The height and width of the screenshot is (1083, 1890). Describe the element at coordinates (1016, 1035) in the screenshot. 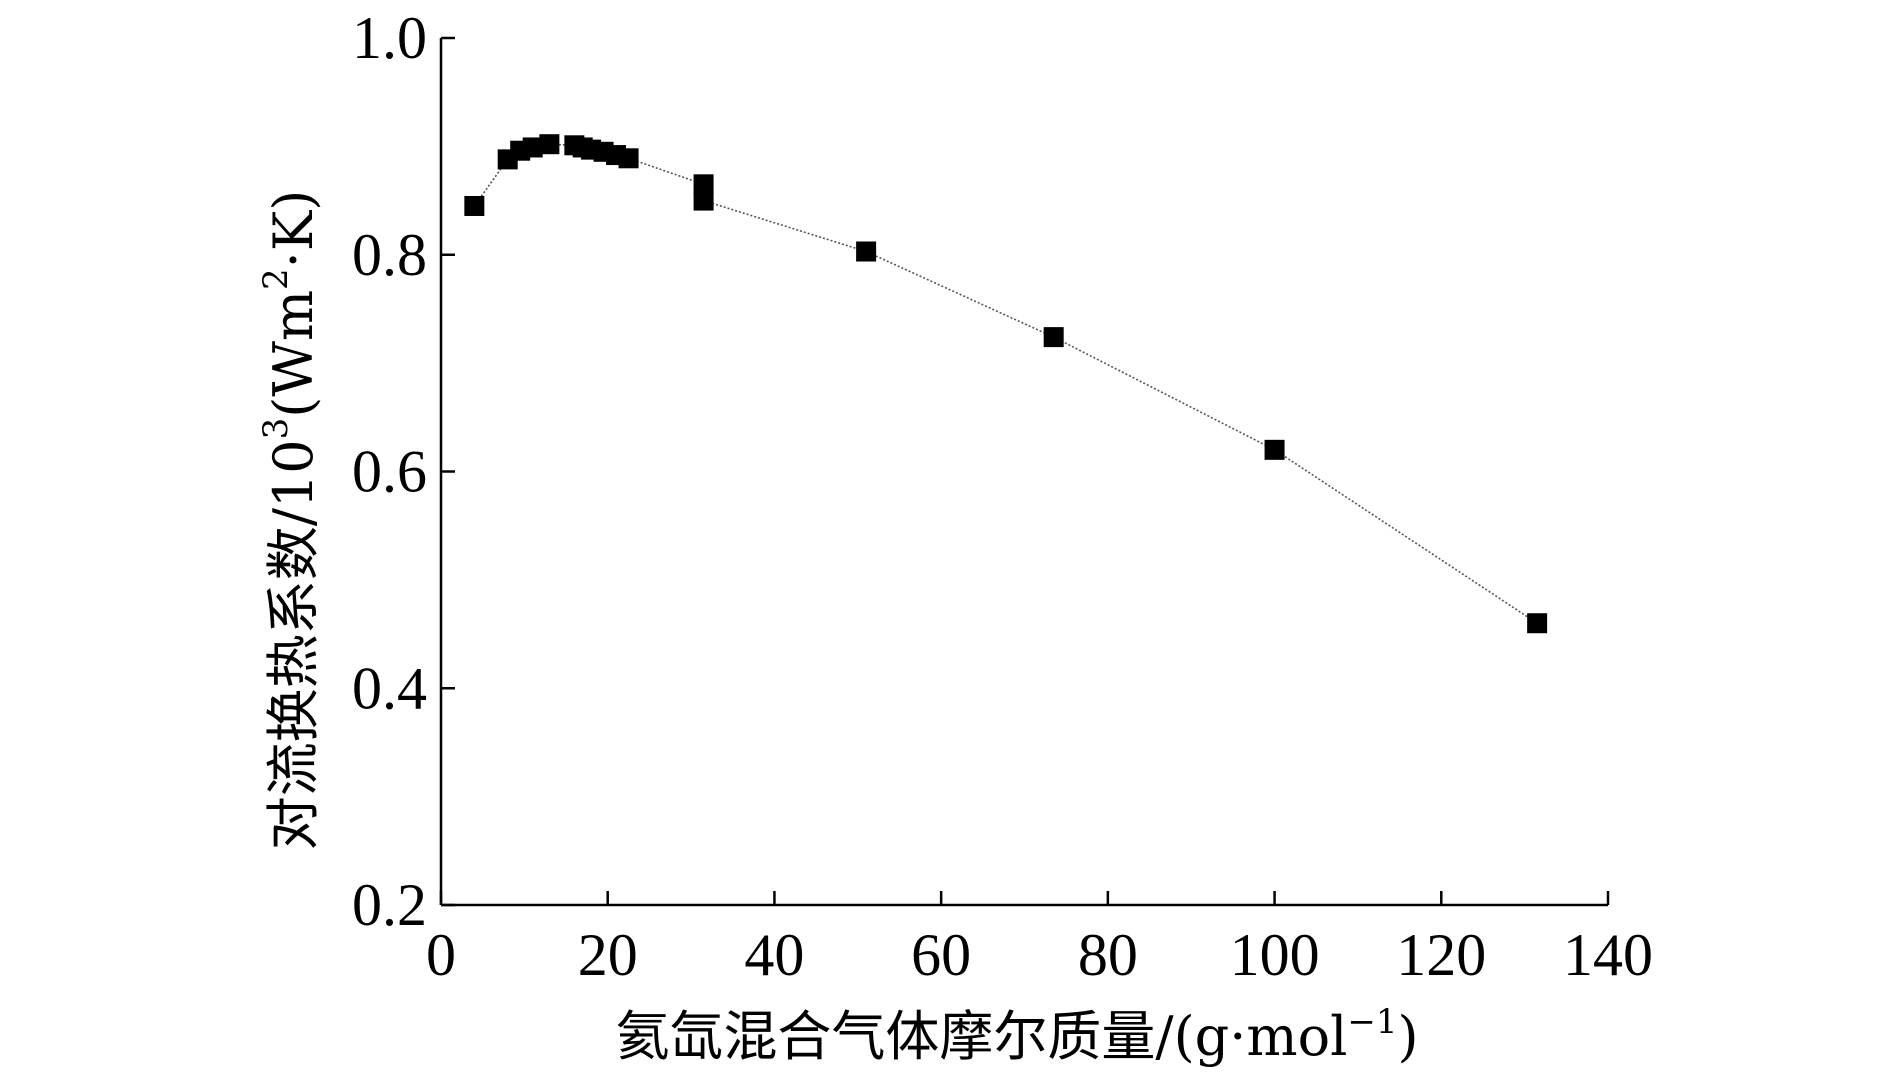

I see `x-axis-title: 氦氙混合气体摩尔质量/(g·mol−1)` at that location.